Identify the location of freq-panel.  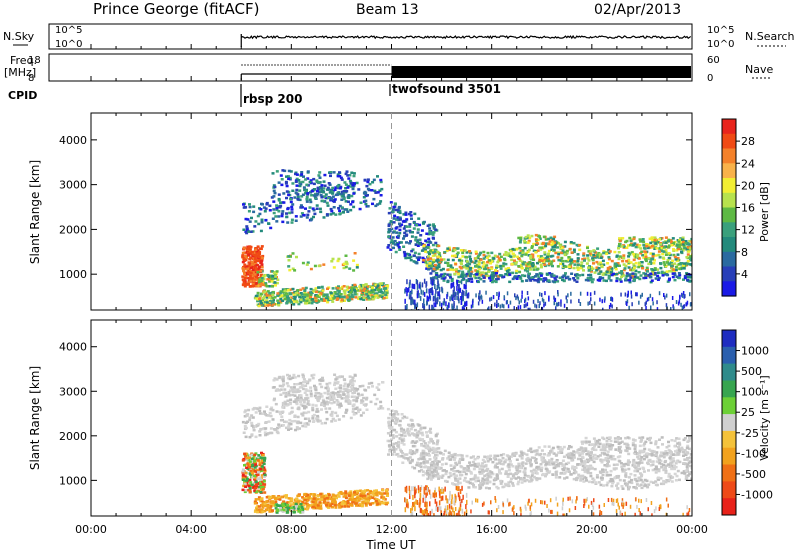
(370, 67).